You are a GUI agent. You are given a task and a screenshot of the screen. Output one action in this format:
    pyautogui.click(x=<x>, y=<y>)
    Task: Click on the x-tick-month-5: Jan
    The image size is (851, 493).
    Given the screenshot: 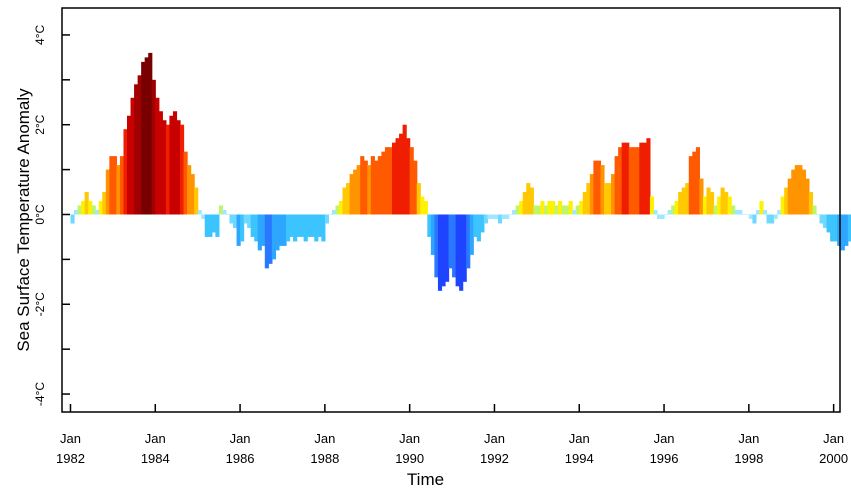 What is the action you would take?
    pyautogui.click(x=494, y=438)
    